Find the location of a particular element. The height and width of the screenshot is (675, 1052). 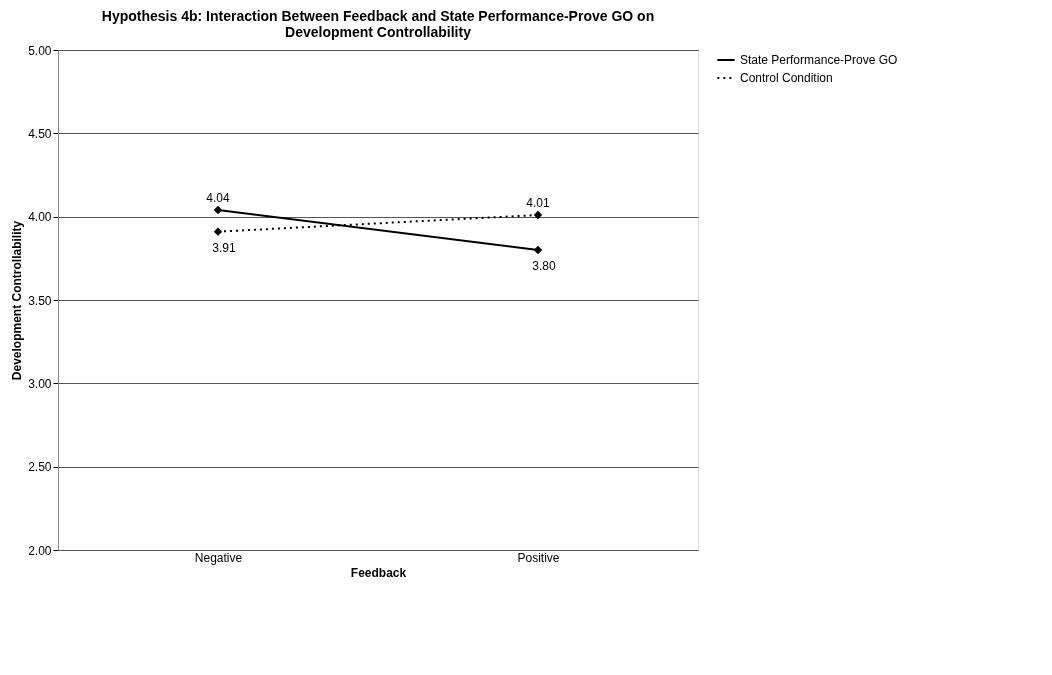

y-tick-label: 4.00 is located at coordinates (40, 217).